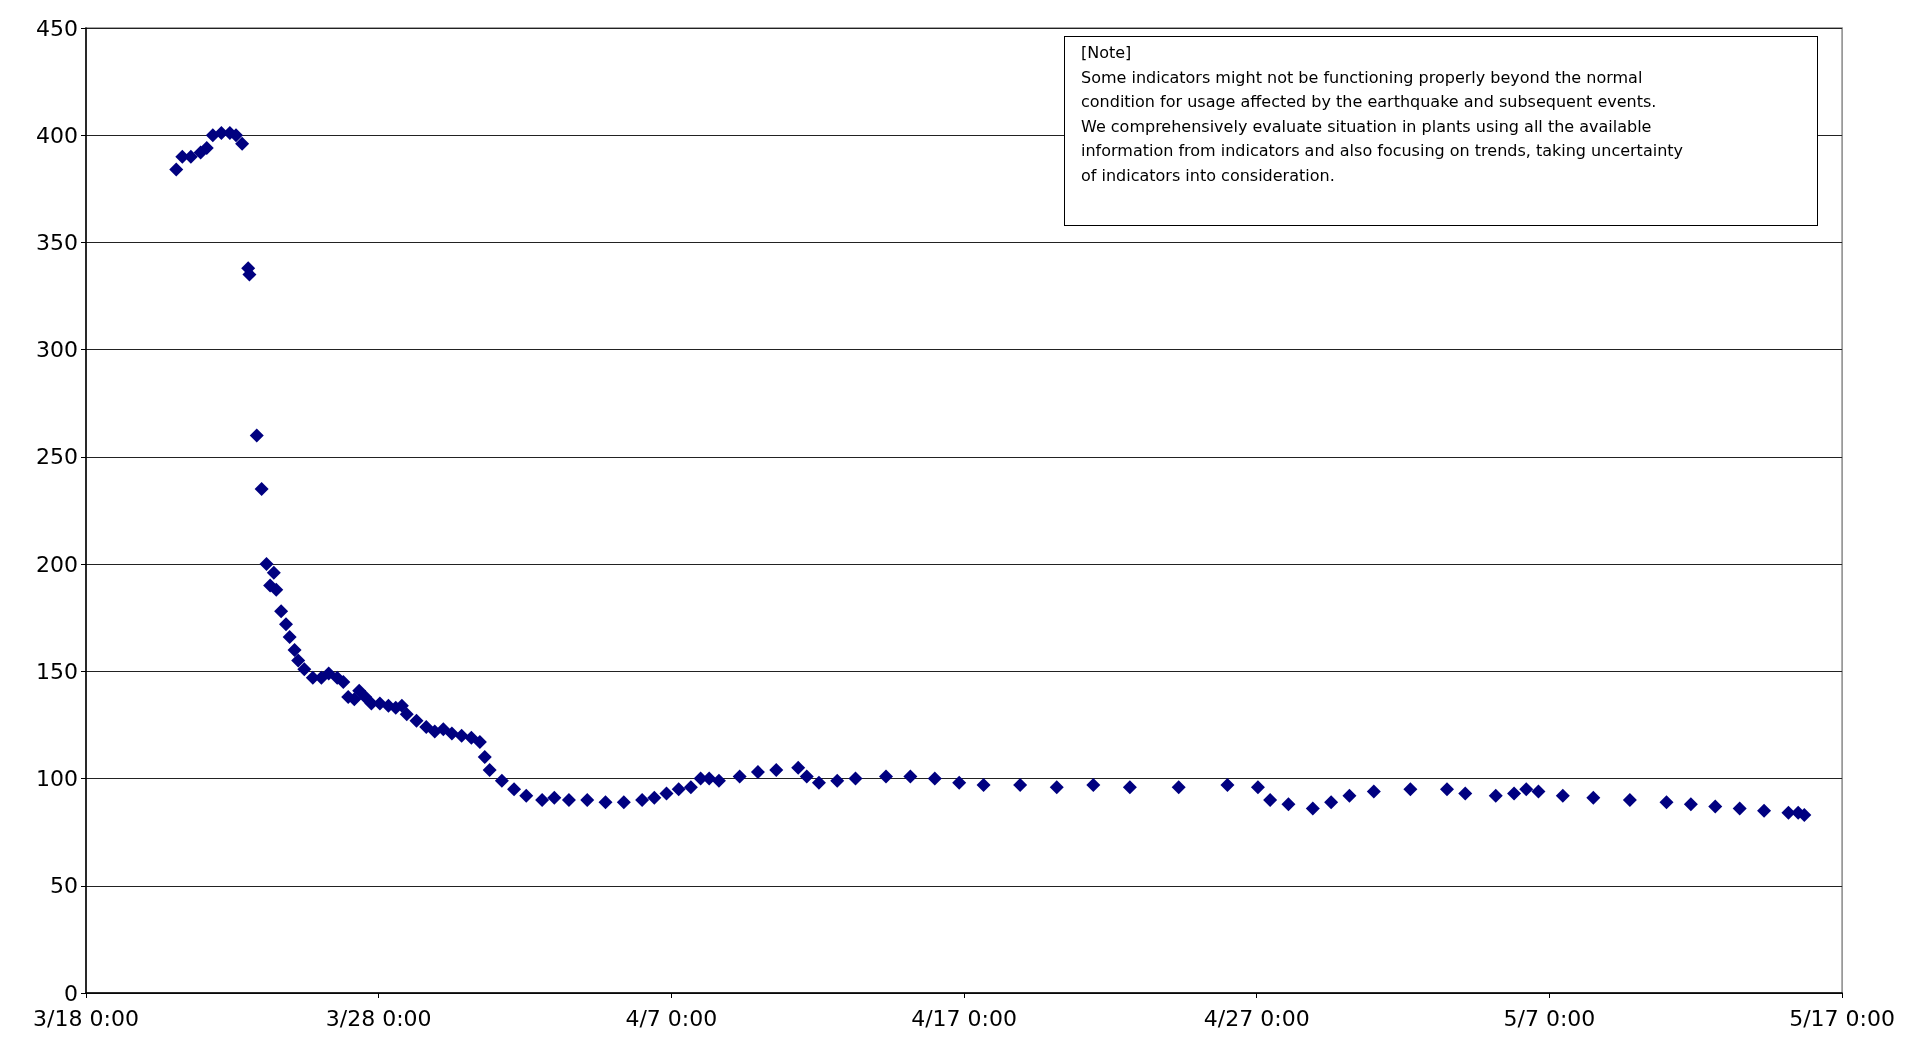 This screenshot has width=1908, height=1053. What do you see at coordinates (1256, 1018) in the screenshot?
I see `x-tick-label: 4/27 0:00` at bounding box center [1256, 1018].